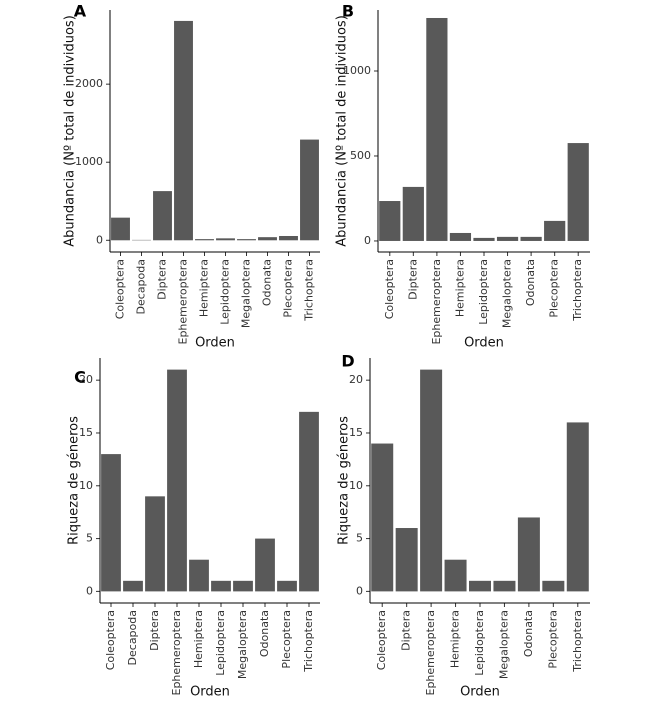 This screenshot has width=660, height=719. I want to click on panel-label: C, so click(80, 377).